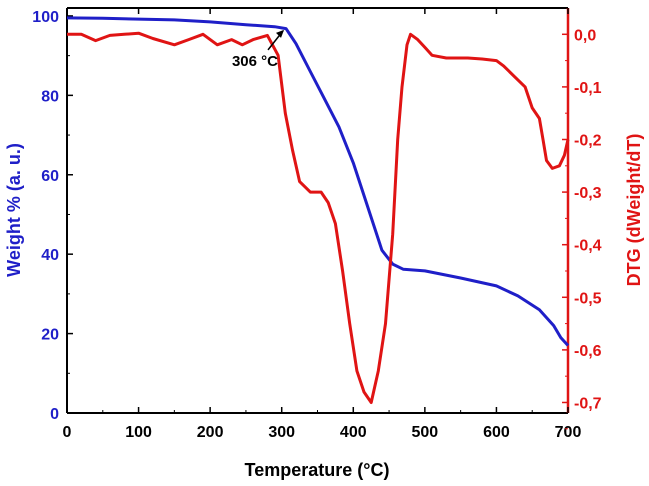 The image size is (649, 486). I want to click on y2-tick-label: -0,3, so click(588, 193).